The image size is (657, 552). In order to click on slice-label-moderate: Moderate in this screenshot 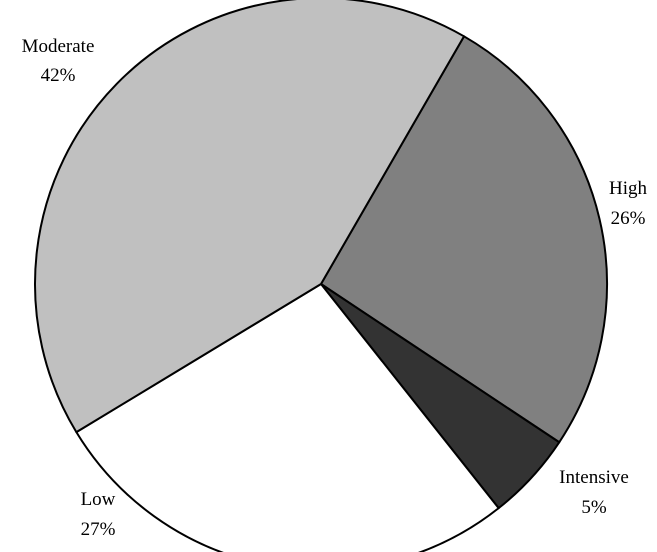, I will do `click(58, 46)`.